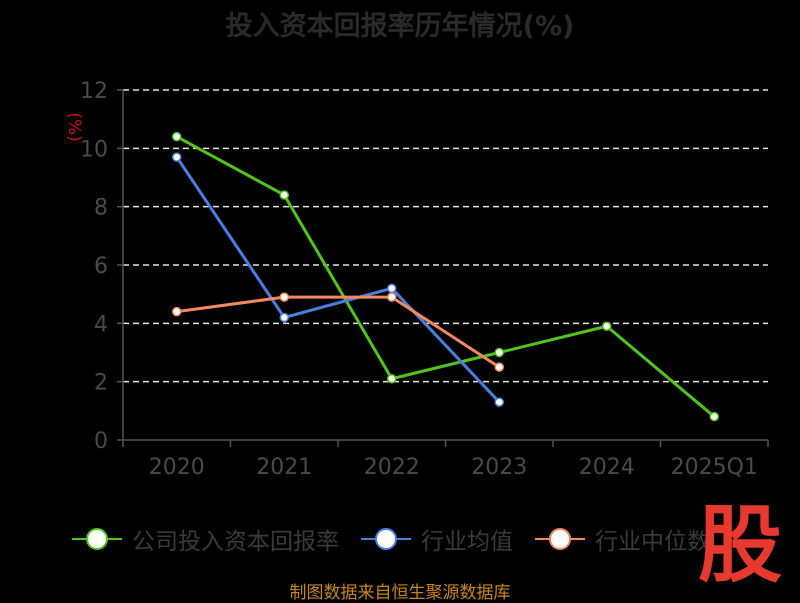 This screenshot has width=800, height=603. Describe the element at coordinates (607, 467) in the screenshot. I see `x-tick-label: 2024` at that location.